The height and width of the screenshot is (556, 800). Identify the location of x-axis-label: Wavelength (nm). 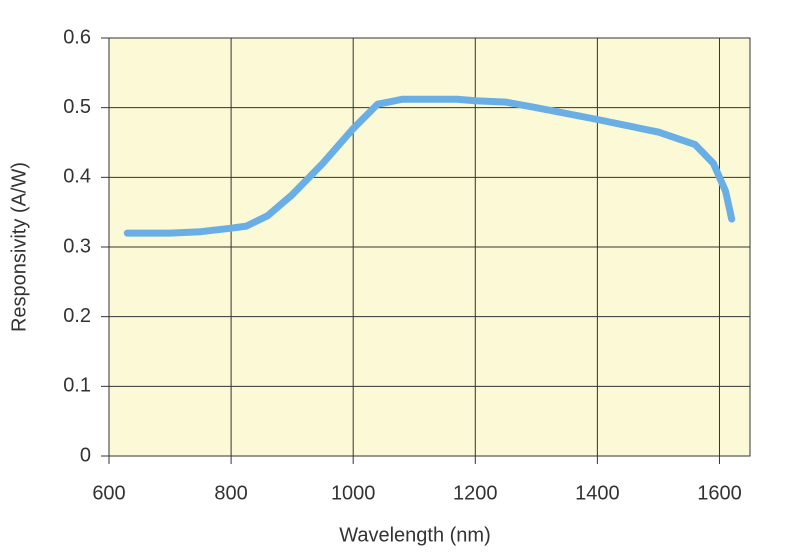
(415, 535).